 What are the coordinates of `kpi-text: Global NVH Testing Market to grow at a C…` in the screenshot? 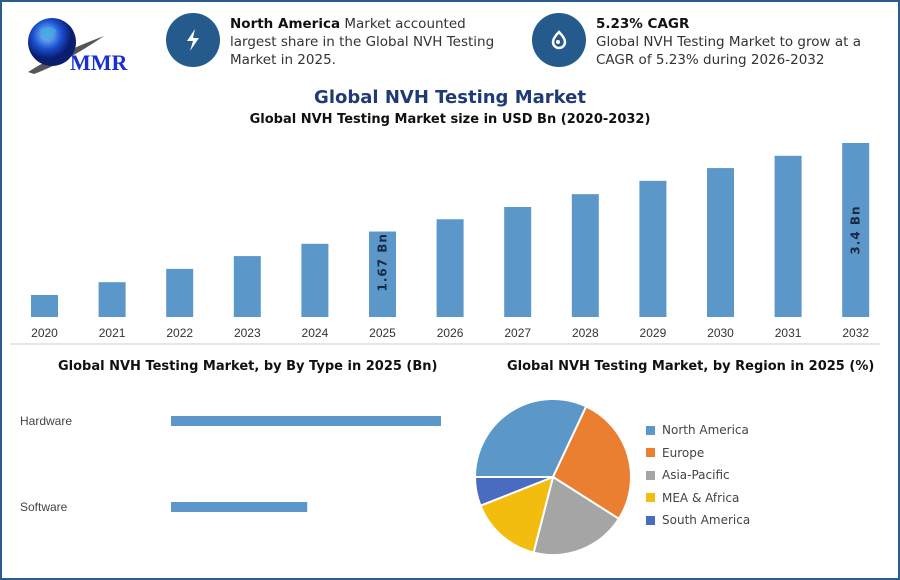 It's located at (728, 51).